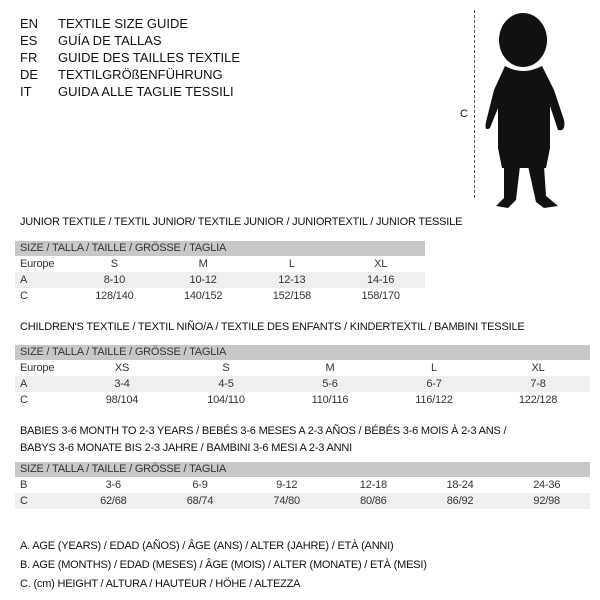 The image size is (600, 600). Describe the element at coordinates (121, 74) in the screenshot. I see `title-de: DE TEXTILGRÖßENFÜHRUNG` at that location.